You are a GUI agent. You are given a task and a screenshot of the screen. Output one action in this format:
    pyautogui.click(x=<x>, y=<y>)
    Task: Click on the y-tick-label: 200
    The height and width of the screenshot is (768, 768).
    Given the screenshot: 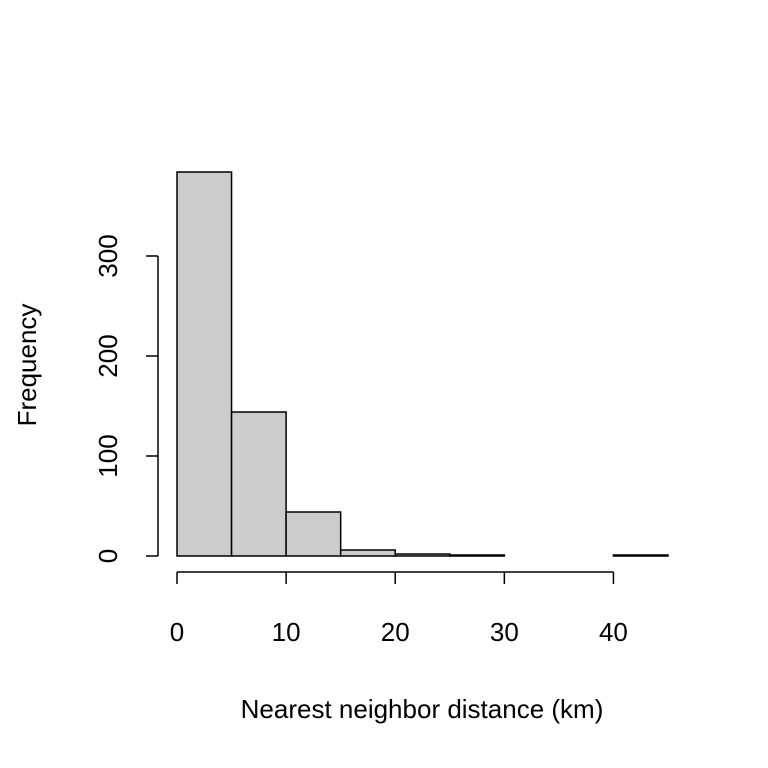 What is the action you would take?
    pyautogui.click(x=108, y=355)
    